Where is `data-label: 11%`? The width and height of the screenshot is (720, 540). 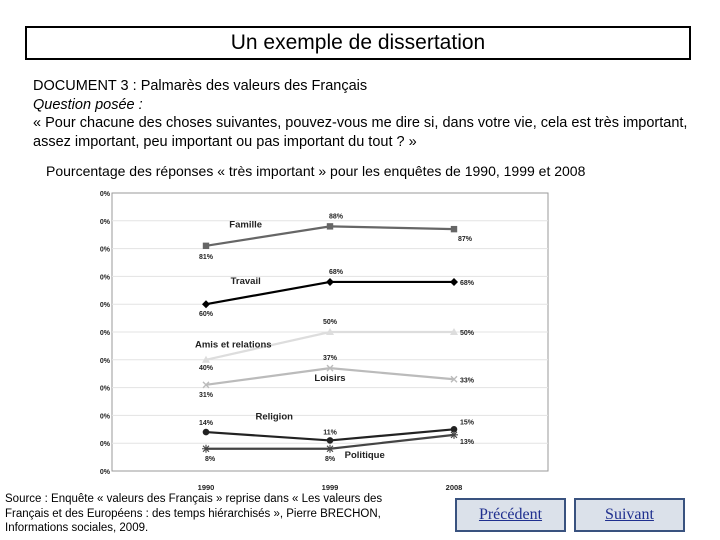
data-label: 11% is located at coordinates (330, 432).